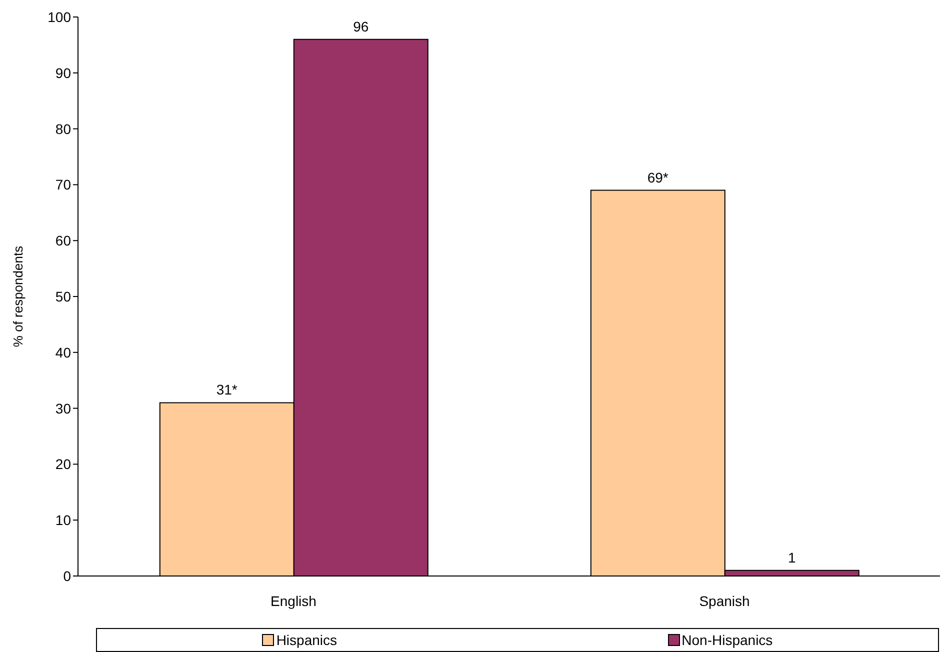 Image resolution: width=947 pixels, height=652 pixels. What do you see at coordinates (63, 240) in the screenshot?
I see `y-tick-label: 60` at bounding box center [63, 240].